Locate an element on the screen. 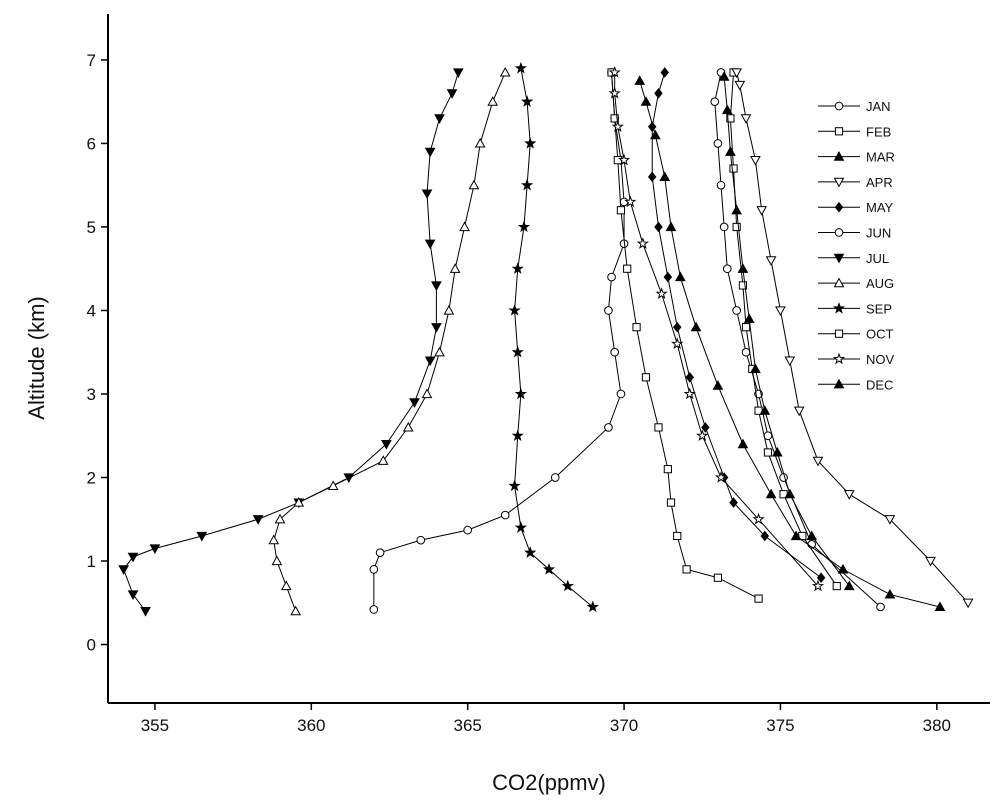 The width and height of the screenshot is (996, 803). x-tick-label: 365 is located at coordinates (467, 725).